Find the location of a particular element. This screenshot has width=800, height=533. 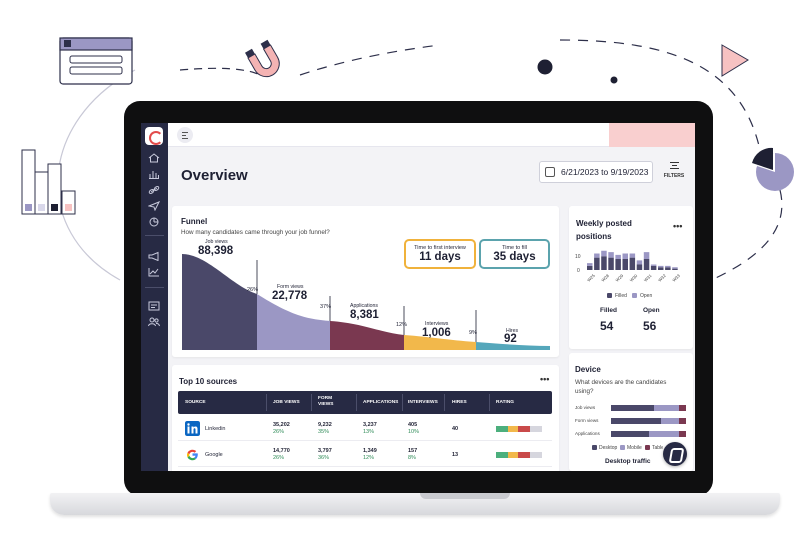

weekly-bar-open-w28 is located at coordinates (611, 255).